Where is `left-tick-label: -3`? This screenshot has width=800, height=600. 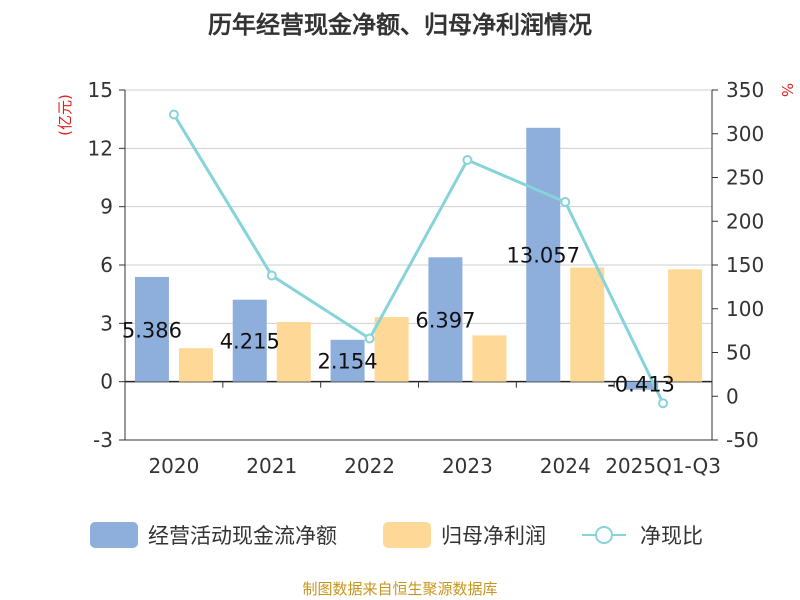 left-tick-label: -3 is located at coordinates (103, 440).